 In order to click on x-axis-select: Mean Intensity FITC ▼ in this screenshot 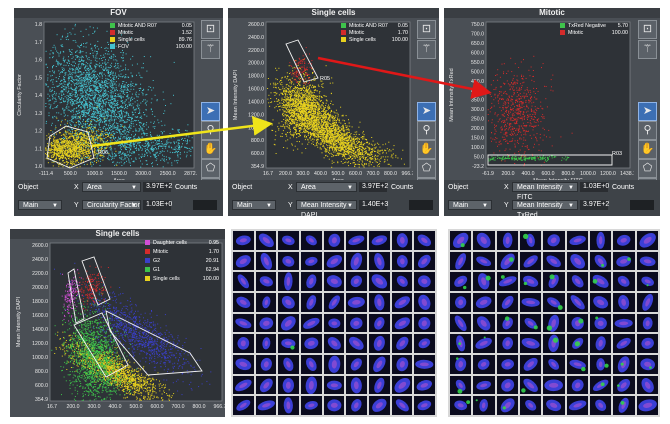, I will do `click(545, 191)`.